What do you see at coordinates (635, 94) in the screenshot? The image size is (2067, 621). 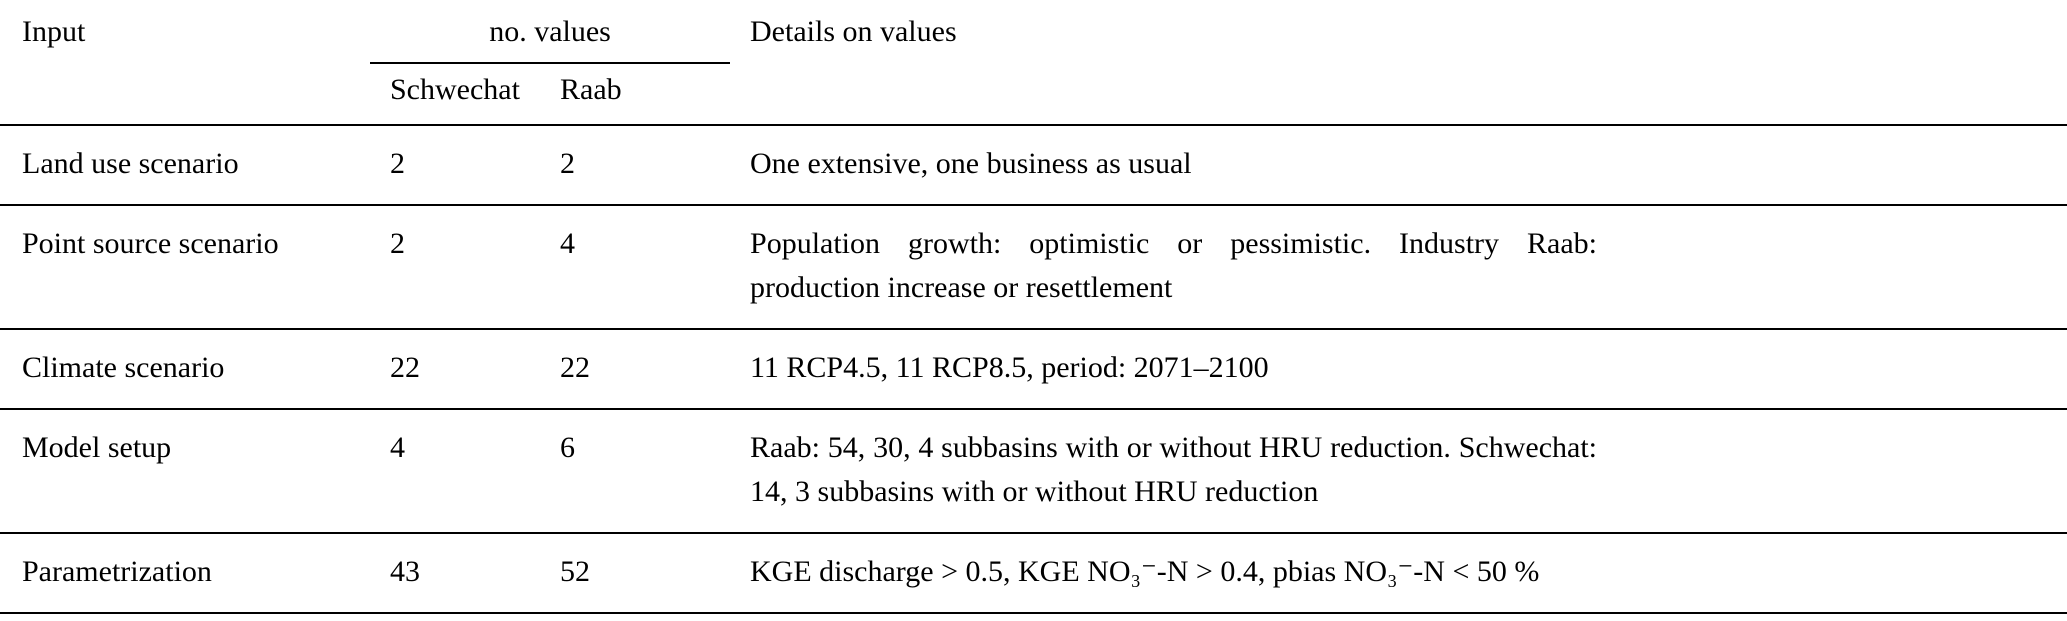 I see `header-raab: Raab` at bounding box center [635, 94].